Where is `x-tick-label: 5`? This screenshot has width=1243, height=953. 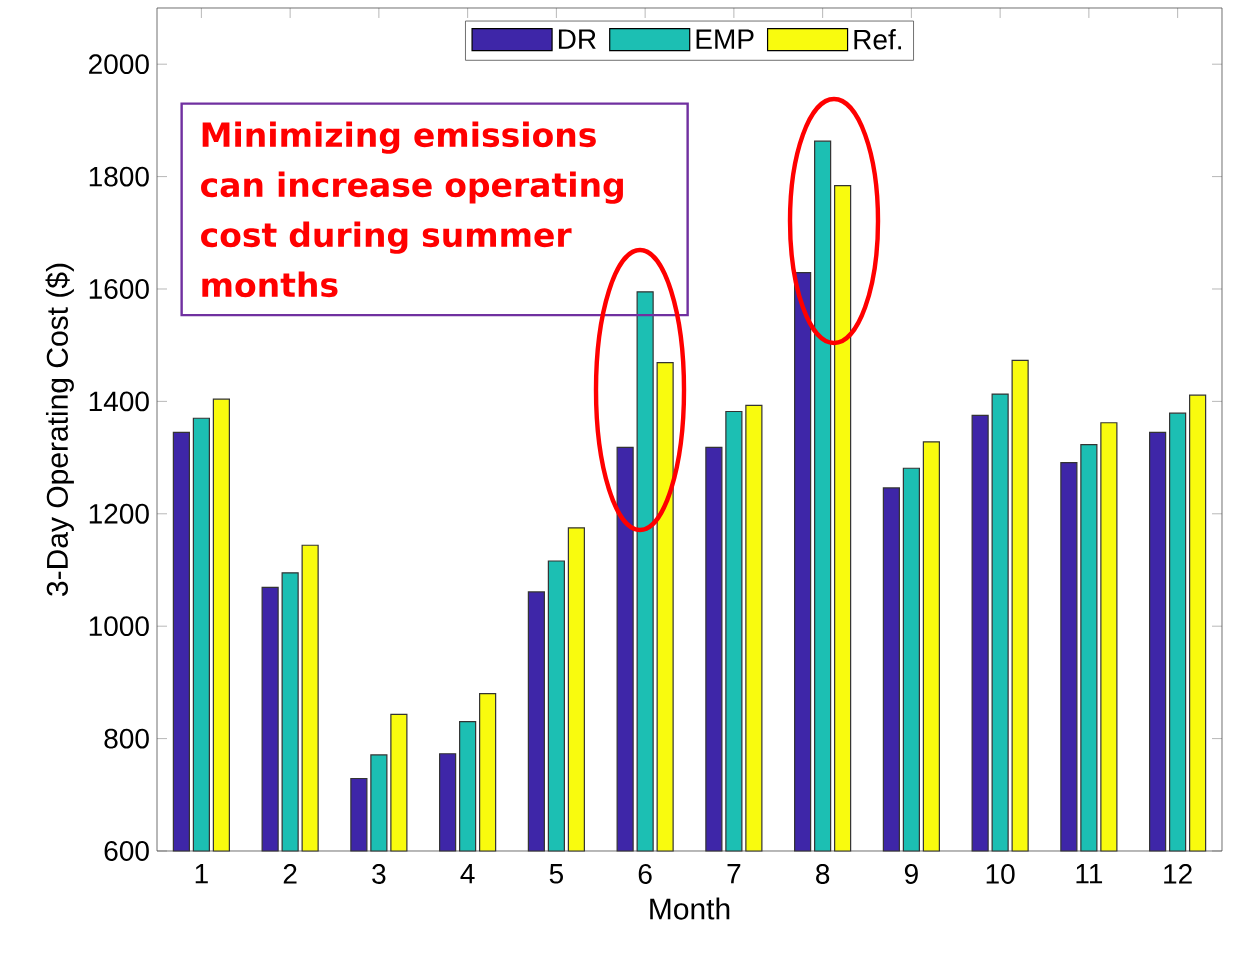
x-tick-label: 5 is located at coordinates (556, 874).